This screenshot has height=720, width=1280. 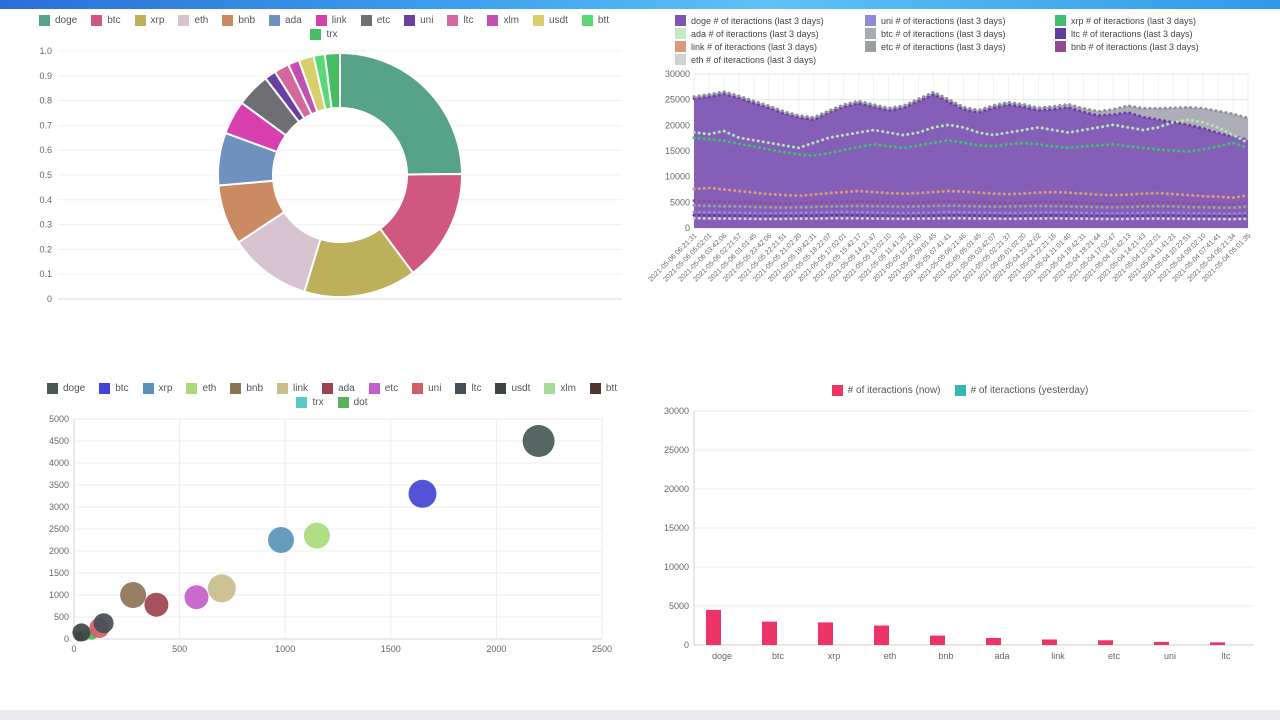 What do you see at coordinates (1105, 642) in the screenshot?
I see `bar-now-etc` at bounding box center [1105, 642].